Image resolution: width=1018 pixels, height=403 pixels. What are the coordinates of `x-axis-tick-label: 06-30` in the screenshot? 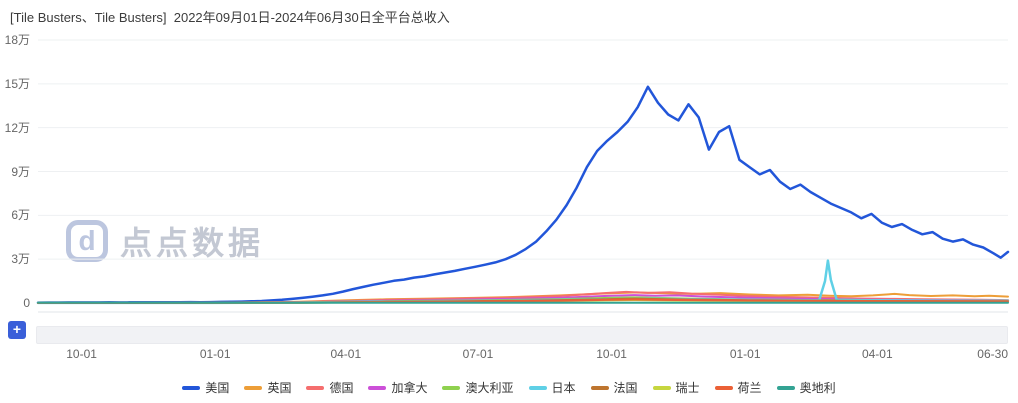 It's located at (992, 354).